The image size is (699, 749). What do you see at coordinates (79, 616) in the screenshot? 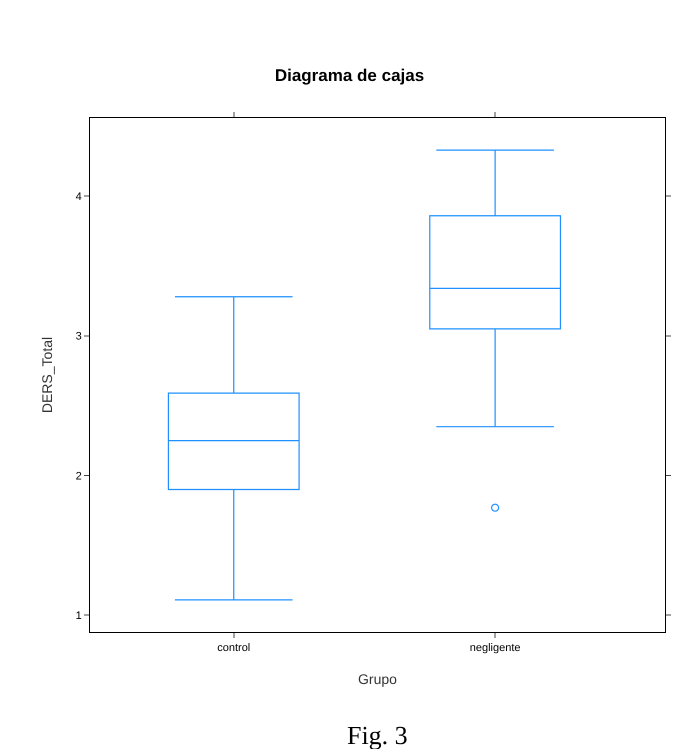
I see `y-tick-label: 1` at bounding box center [79, 616].